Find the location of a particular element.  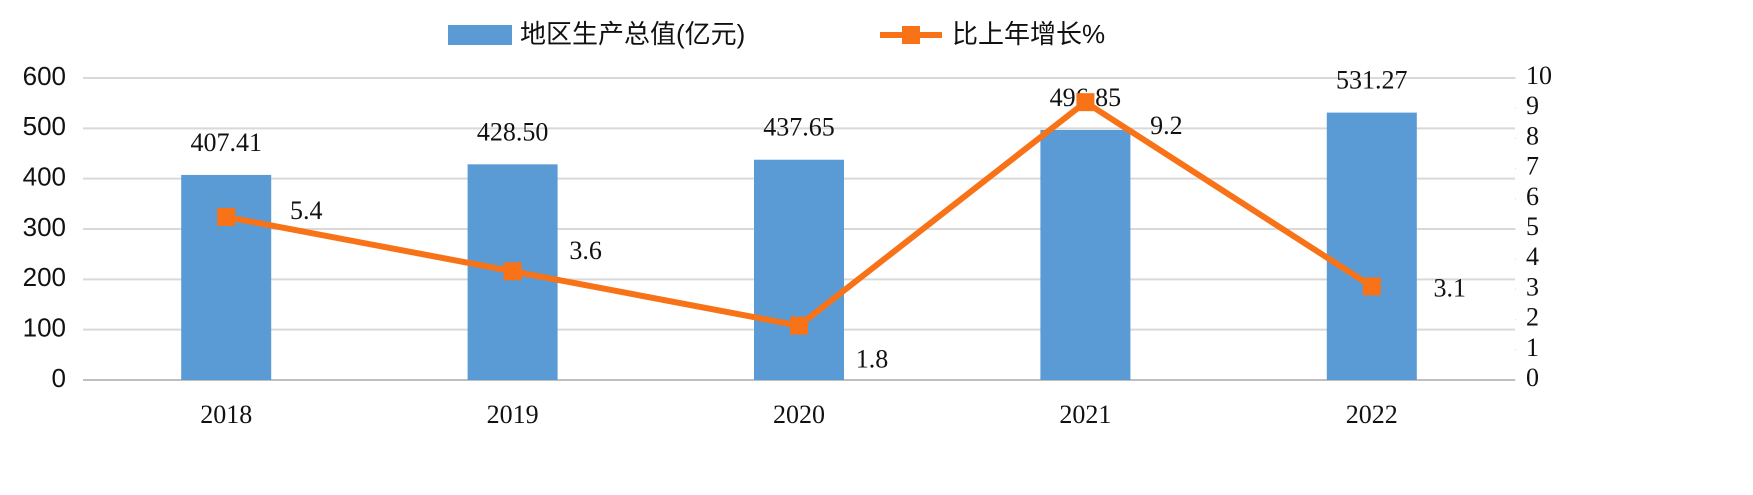

y2-tick-label: 6 is located at coordinates (1532, 196).